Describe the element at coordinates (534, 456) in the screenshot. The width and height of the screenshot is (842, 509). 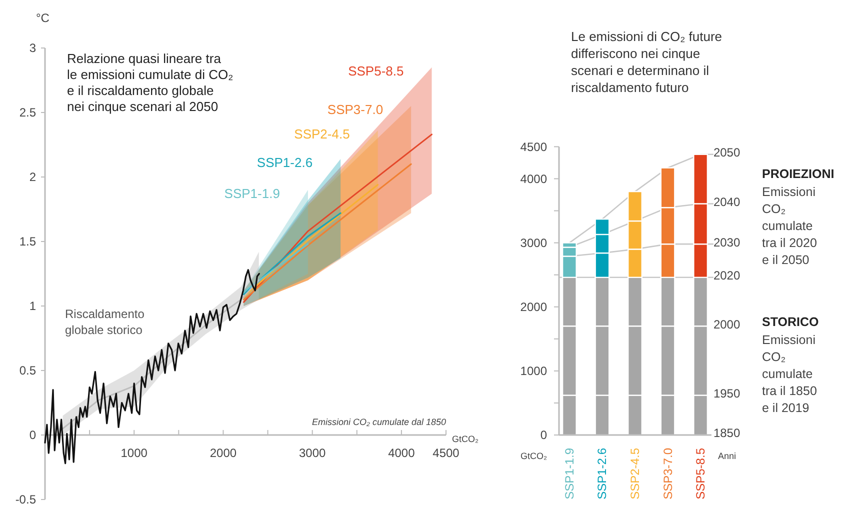
I see `y-axis-title: GtCO₂` at that location.